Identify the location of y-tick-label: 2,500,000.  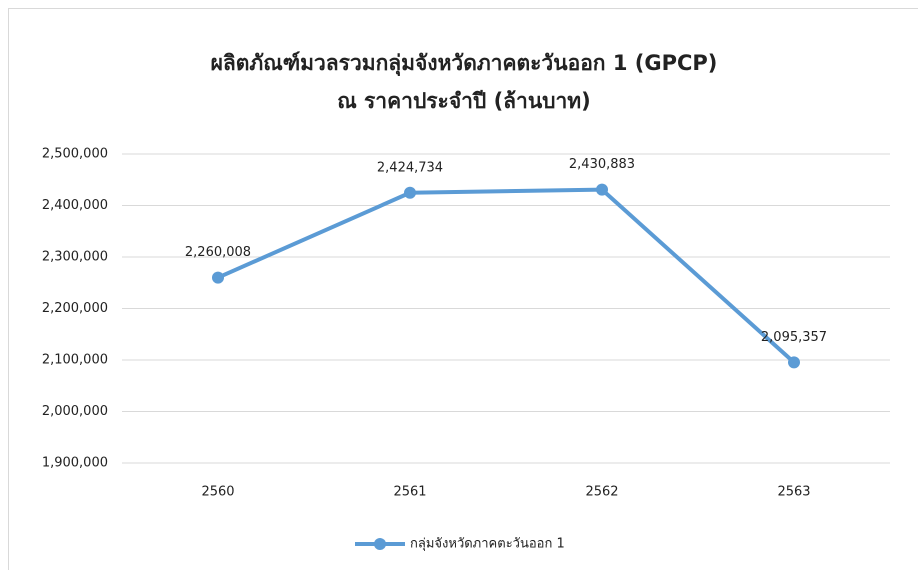
(75, 154).